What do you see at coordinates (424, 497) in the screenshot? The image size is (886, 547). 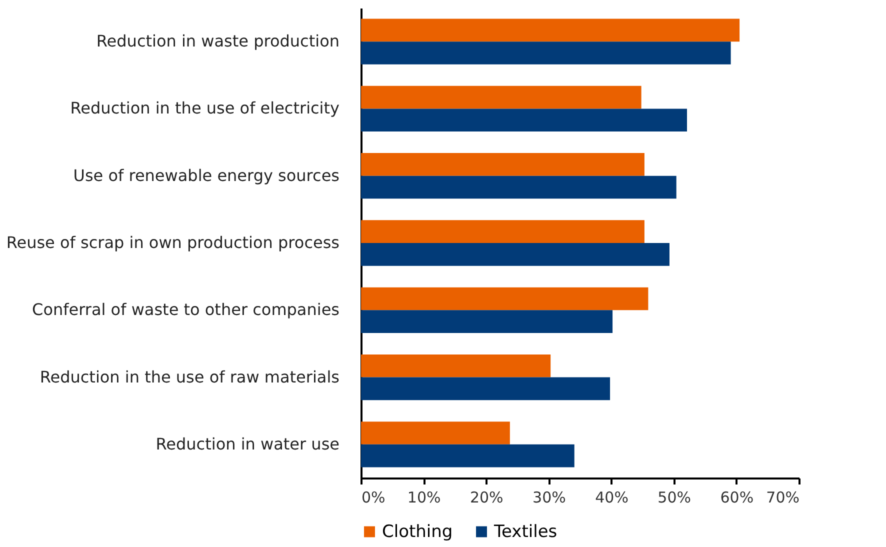 I see `x-tick-label: 10%` at bounding box center [424, 497].